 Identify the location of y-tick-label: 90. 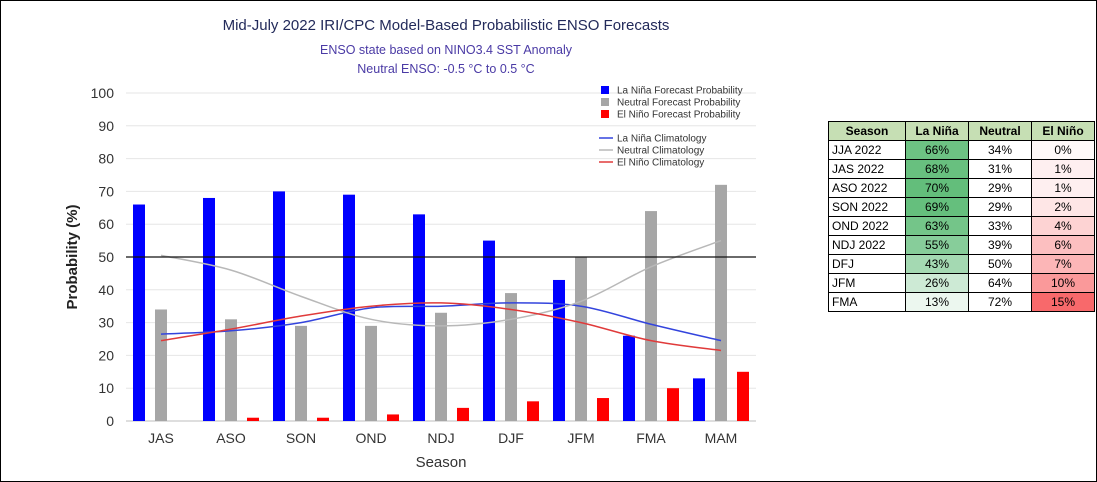
(106, 126).